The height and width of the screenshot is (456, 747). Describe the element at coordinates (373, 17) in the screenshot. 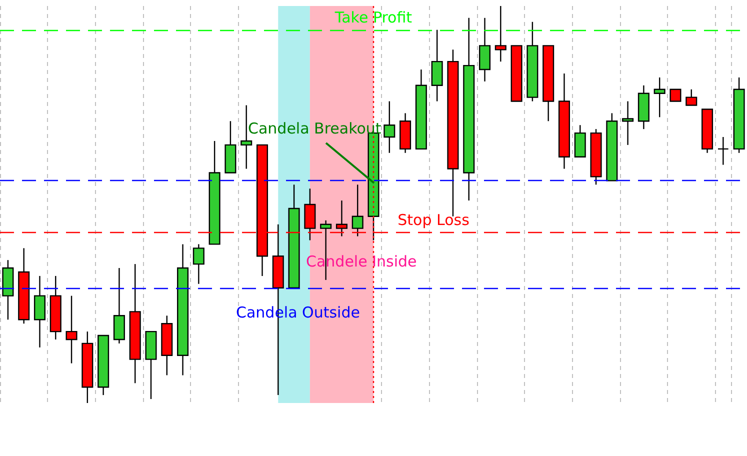

I see `ref-line-label: Take Profit` at that location.